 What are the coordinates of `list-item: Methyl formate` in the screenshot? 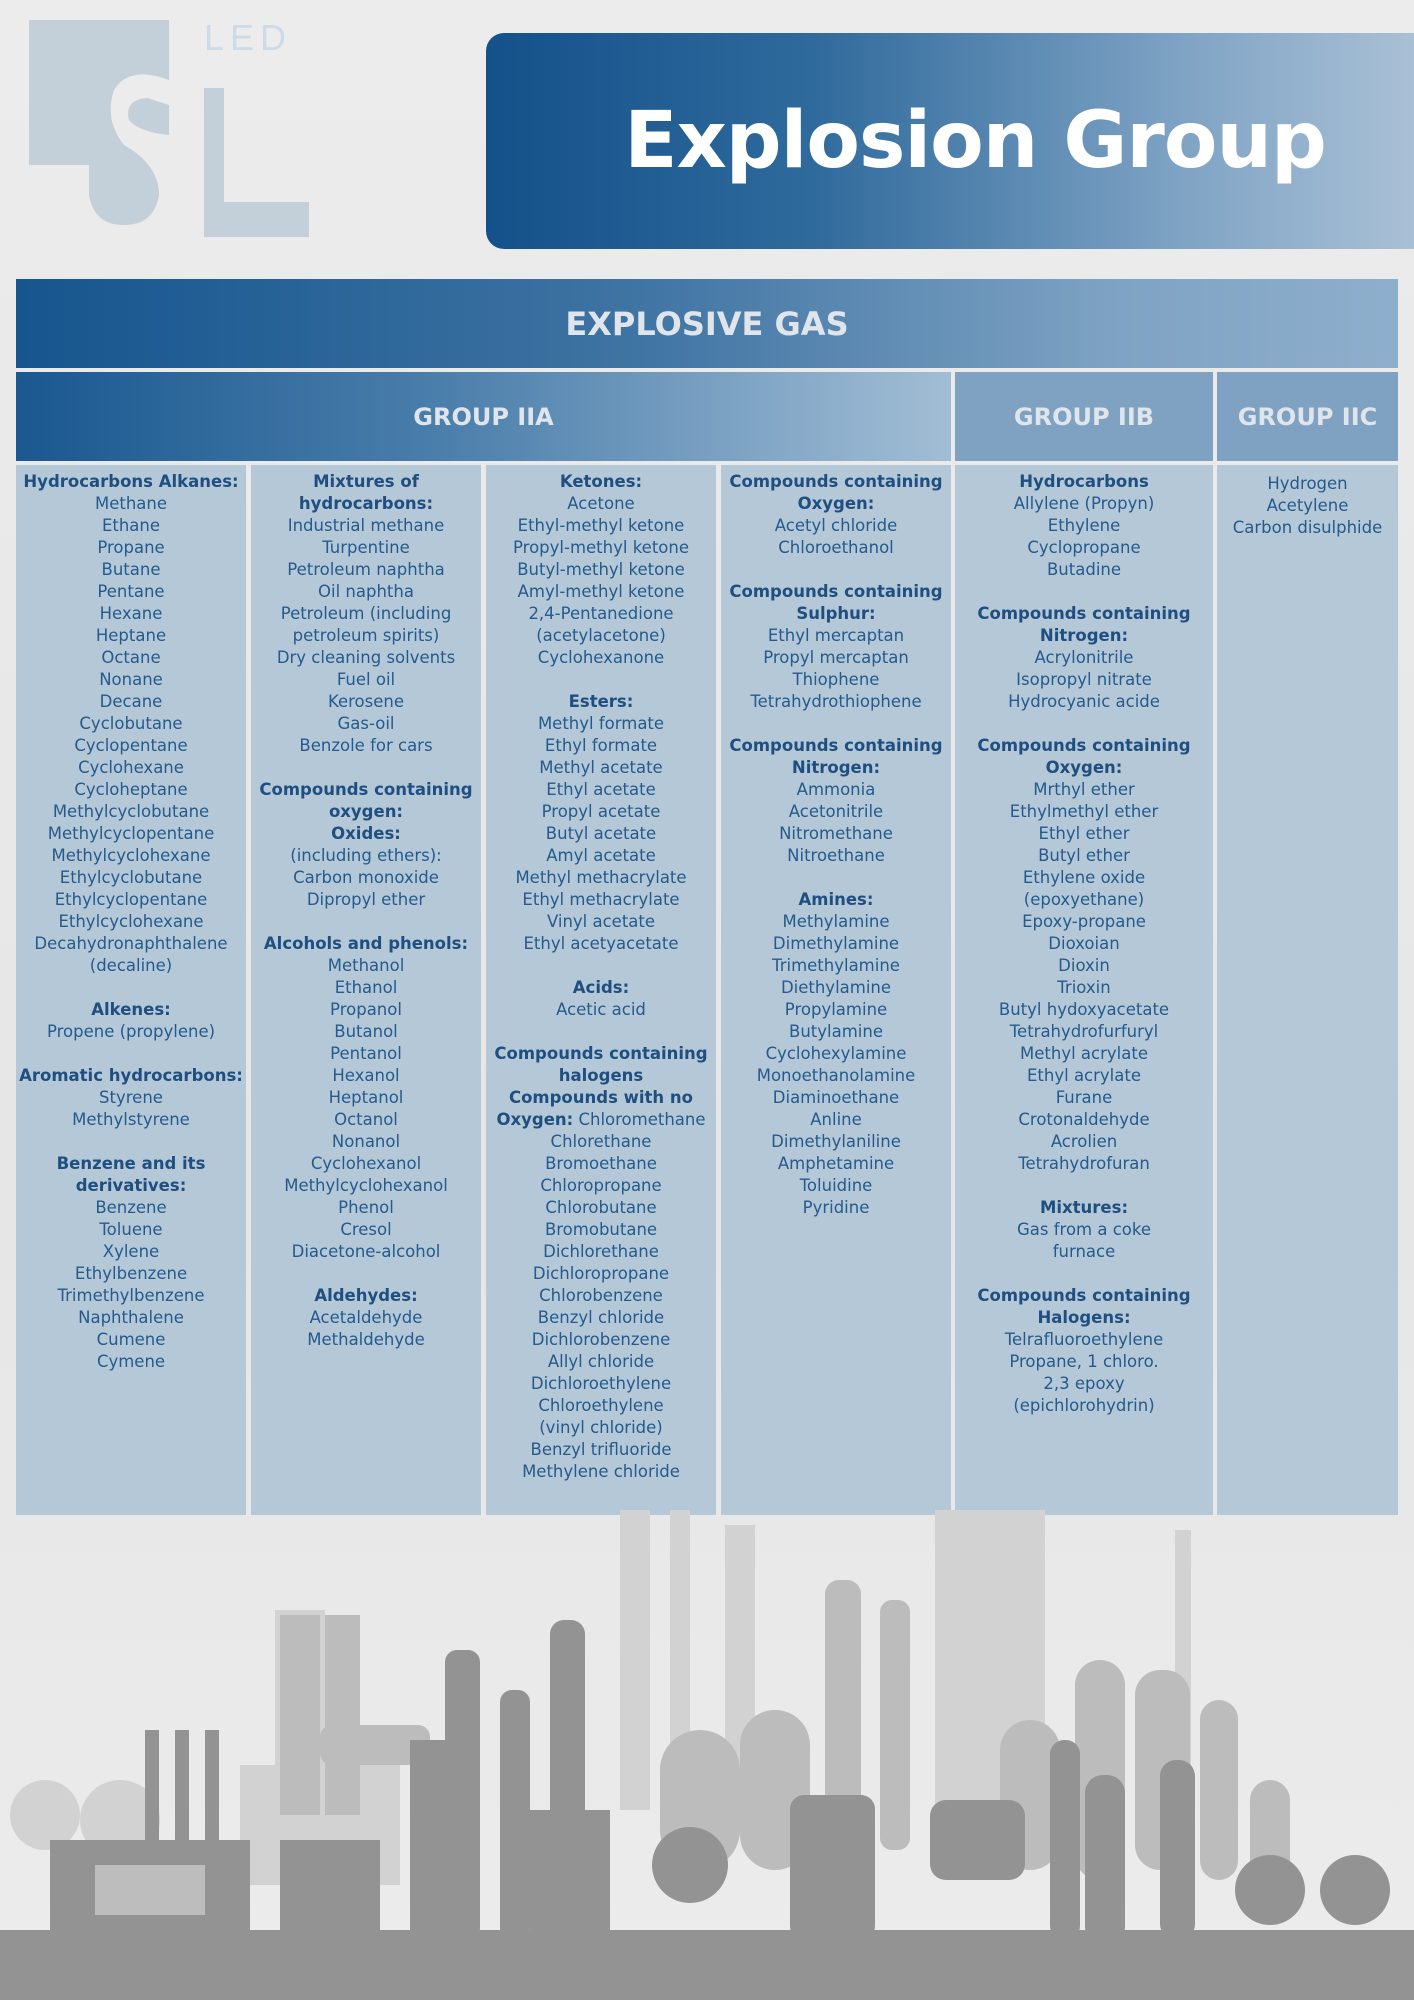 It's located at (601, 724).